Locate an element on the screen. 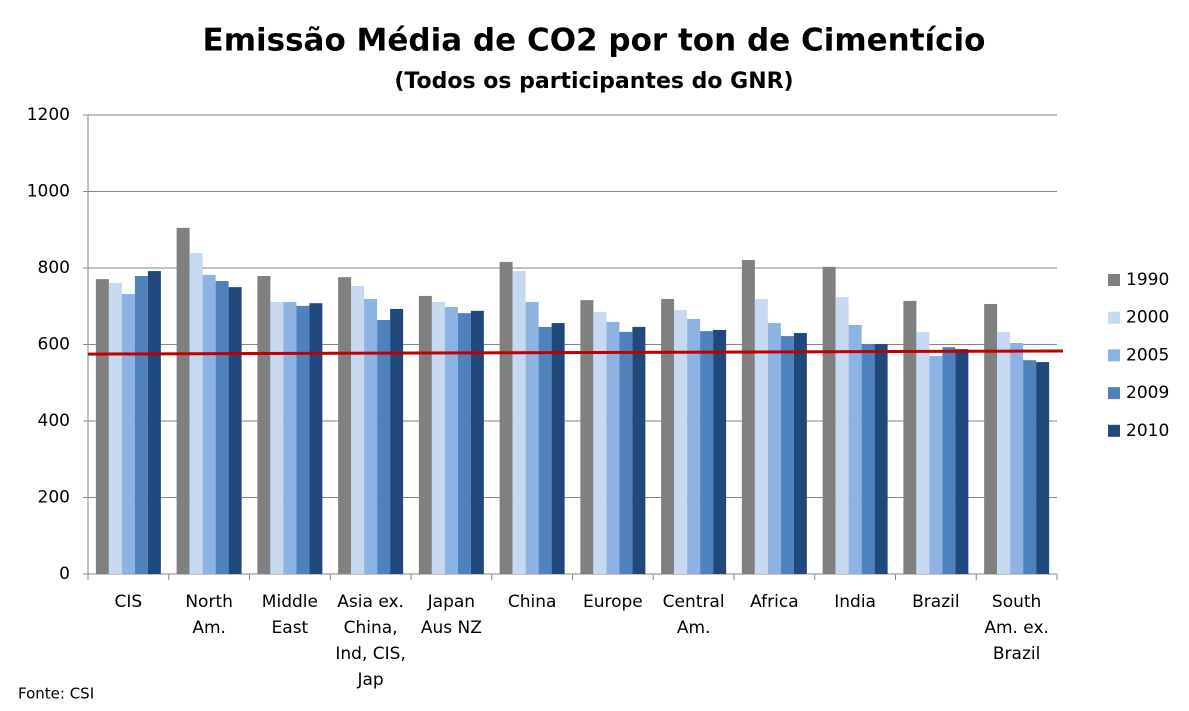 The image size is (1189, 711). x-tick-label: East is located at coordinates (290, 628).